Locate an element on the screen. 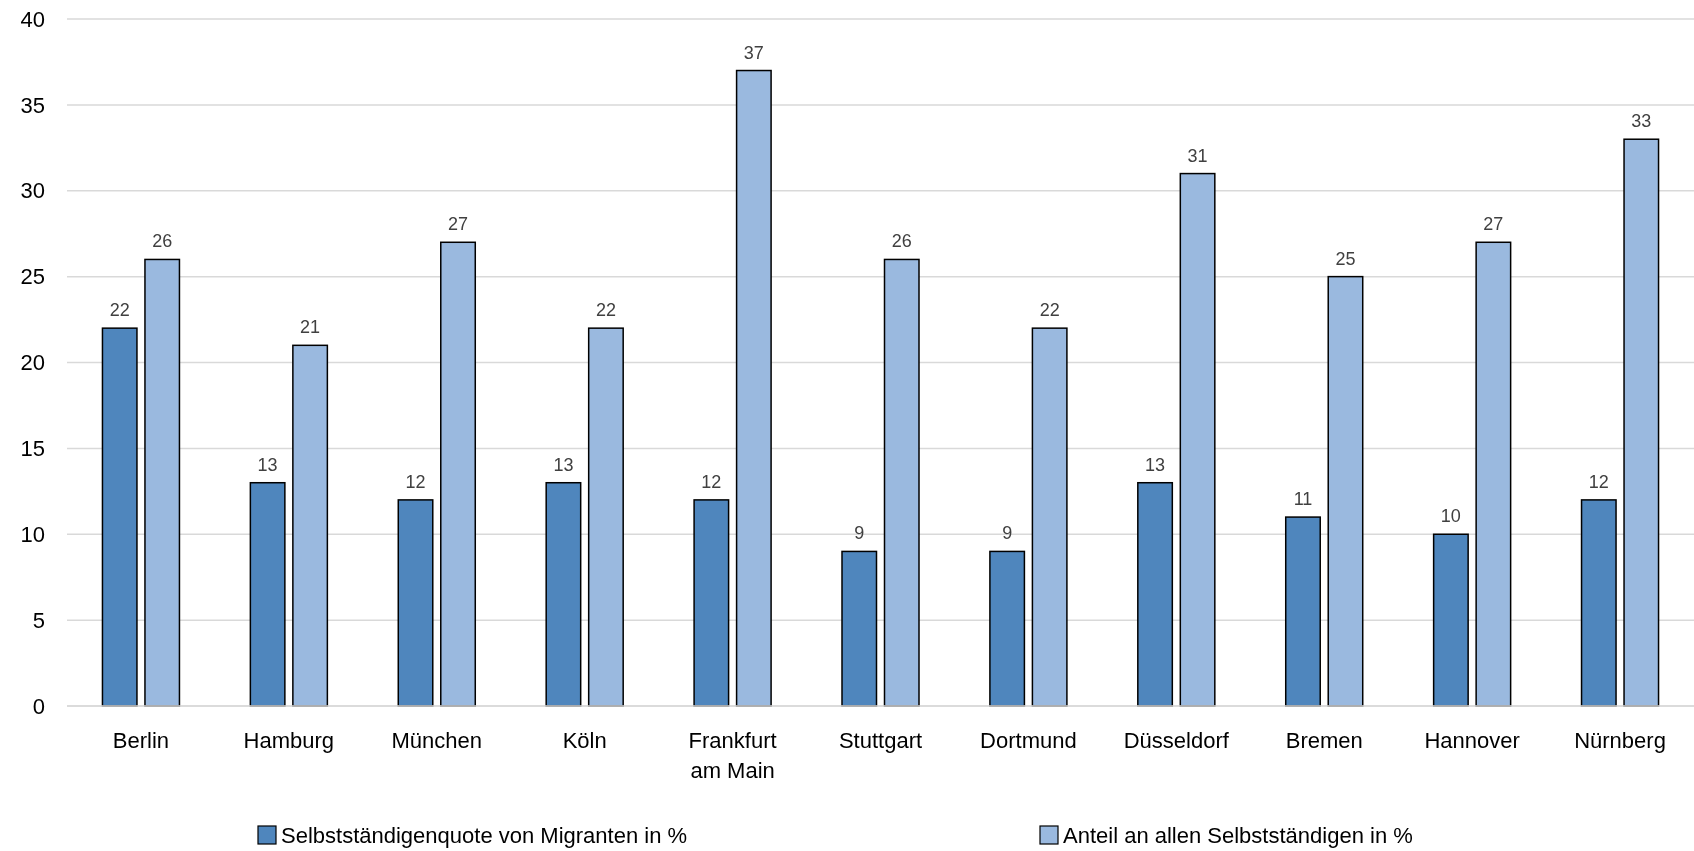 The height and width of the screenshot is (851, 1694). data-label: 31 is located at coordinates (1197, 155).